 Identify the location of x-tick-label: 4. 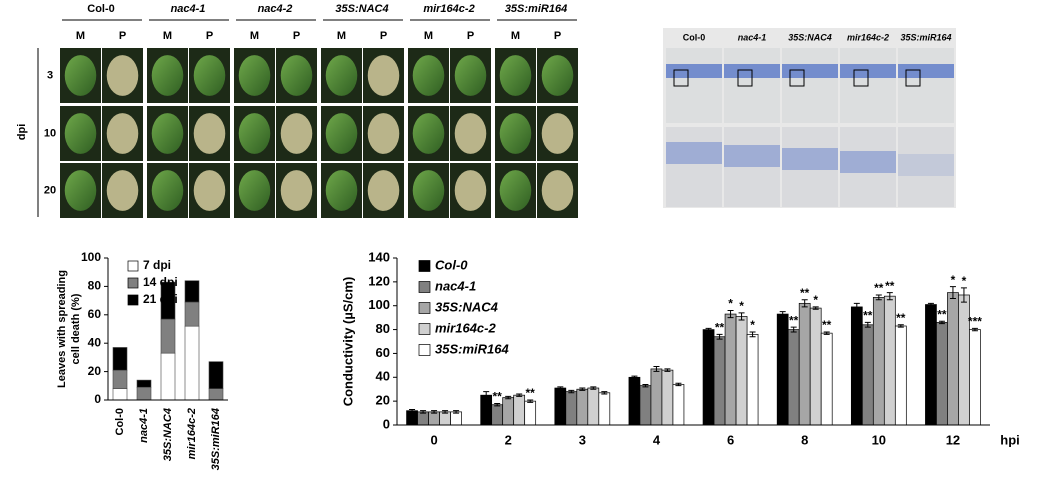
(657, 439).